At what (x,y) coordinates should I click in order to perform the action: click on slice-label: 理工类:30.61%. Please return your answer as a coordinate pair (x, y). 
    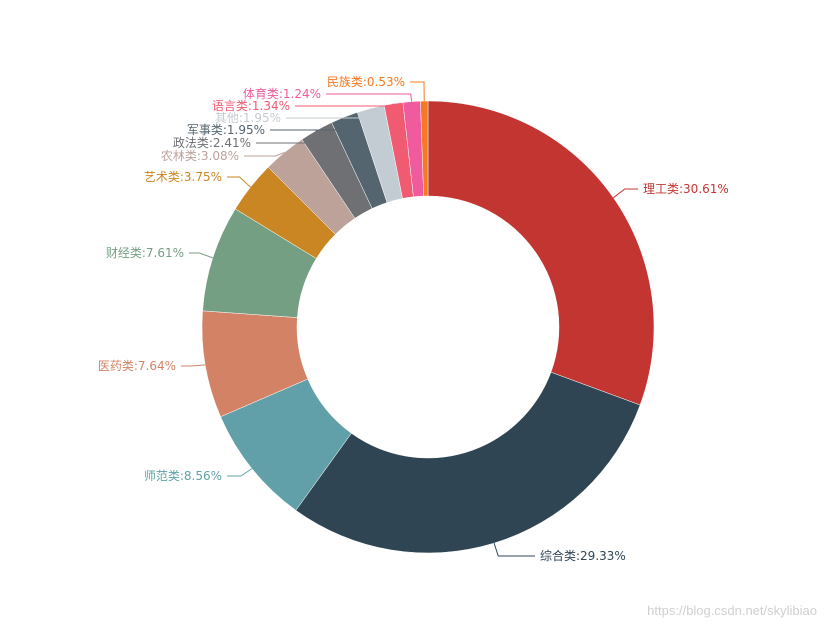
    Looking at the image, I should click on (686, 189).